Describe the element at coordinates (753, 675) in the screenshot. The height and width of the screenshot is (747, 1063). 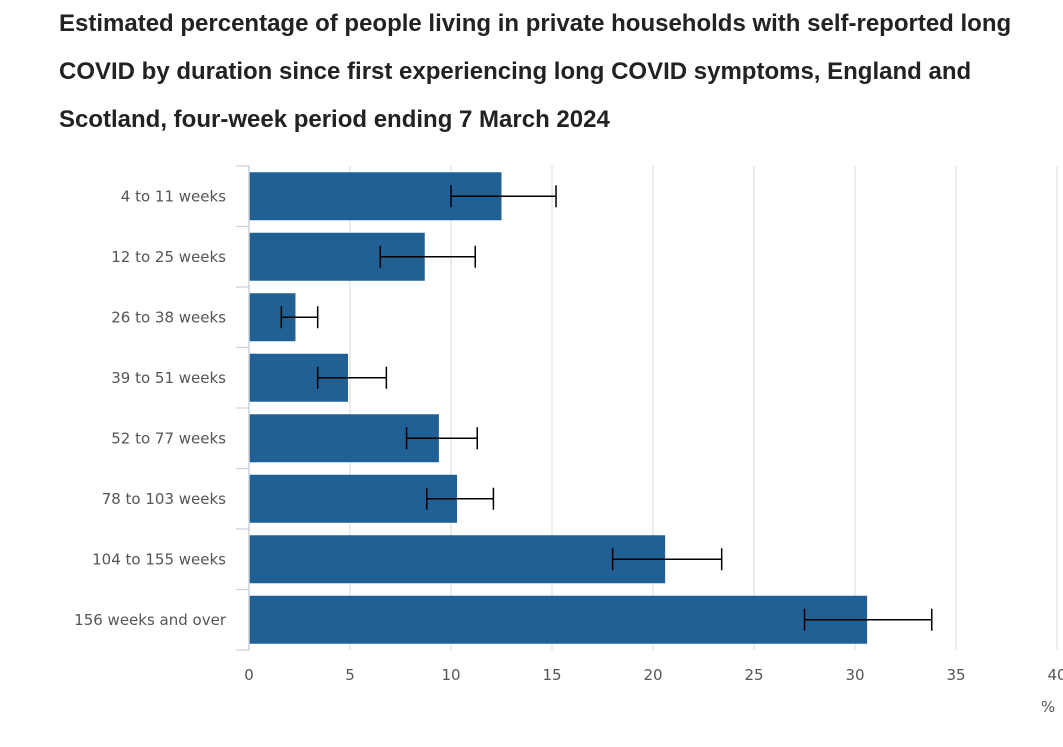
I see `x-tick-label: 25` at that location.